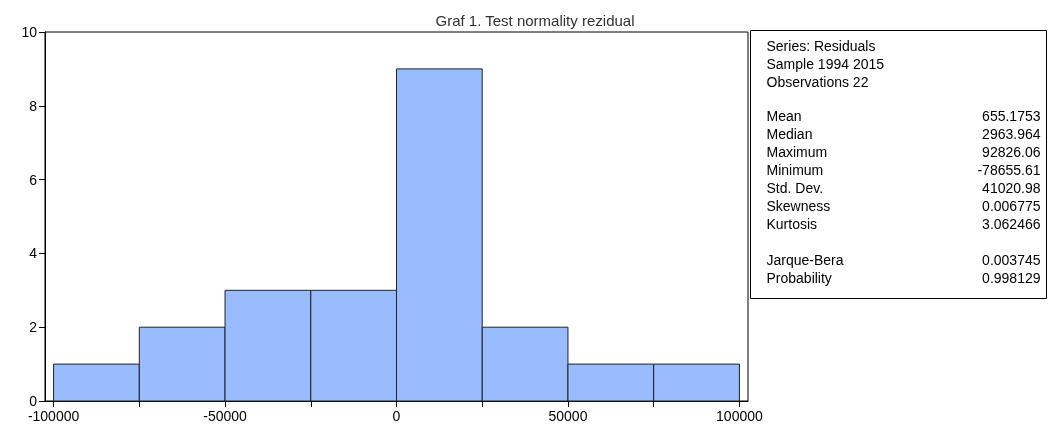  What do you see at coordinates (1011, 187) in the screenshot?
I see `text: 41020.98` at bounding box center [1011, 187].